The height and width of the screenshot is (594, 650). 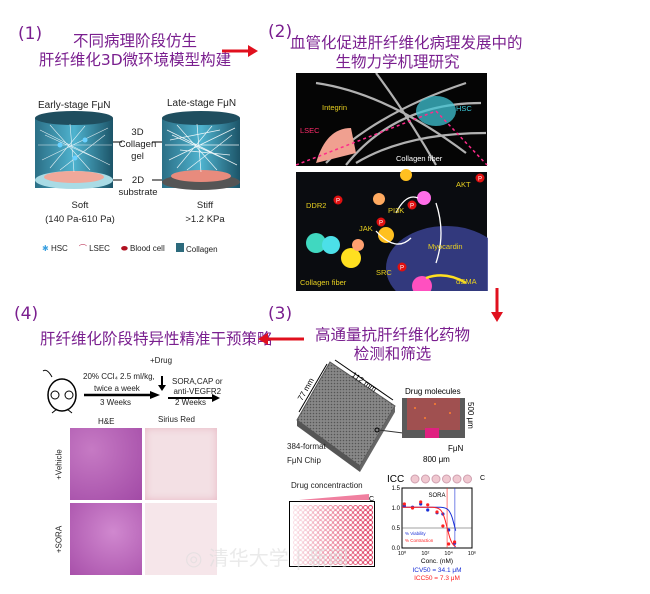 I want to click on phospho-badges: P P P P P, so click(x=409, y=222).